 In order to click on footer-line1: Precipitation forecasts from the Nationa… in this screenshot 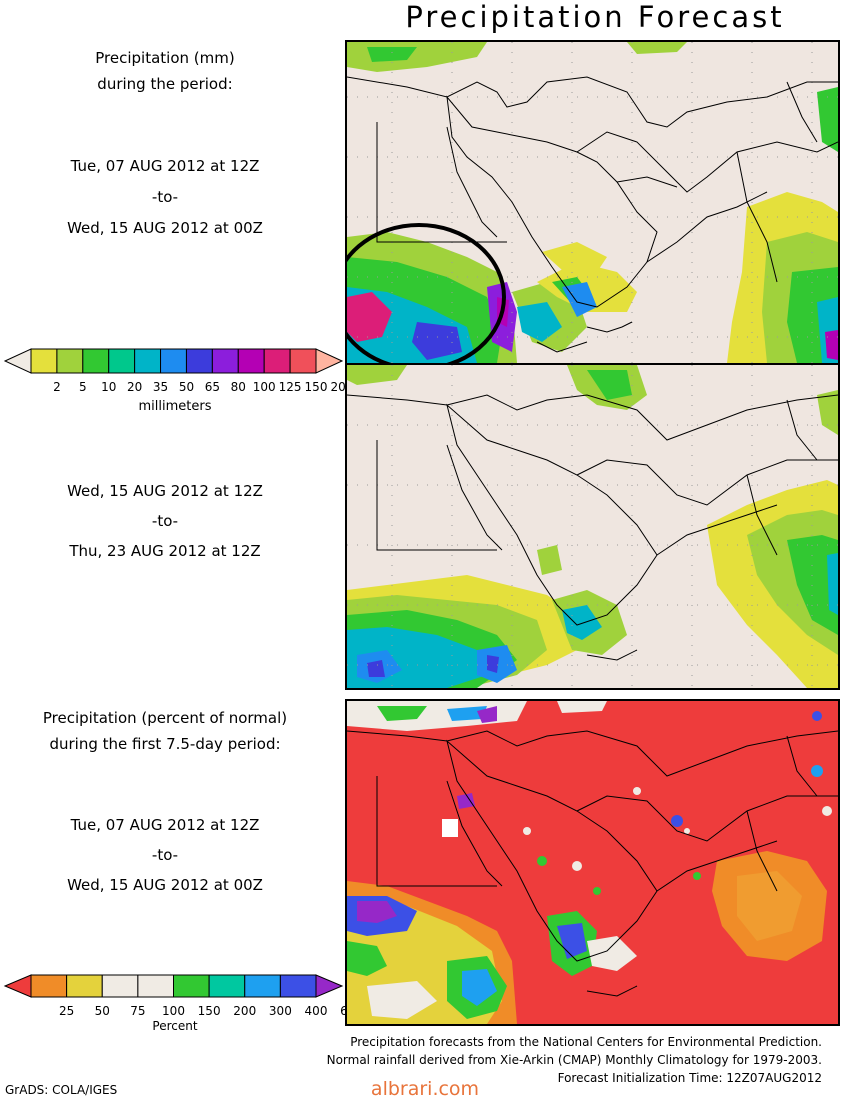, I will do `click(586, 1042)`.